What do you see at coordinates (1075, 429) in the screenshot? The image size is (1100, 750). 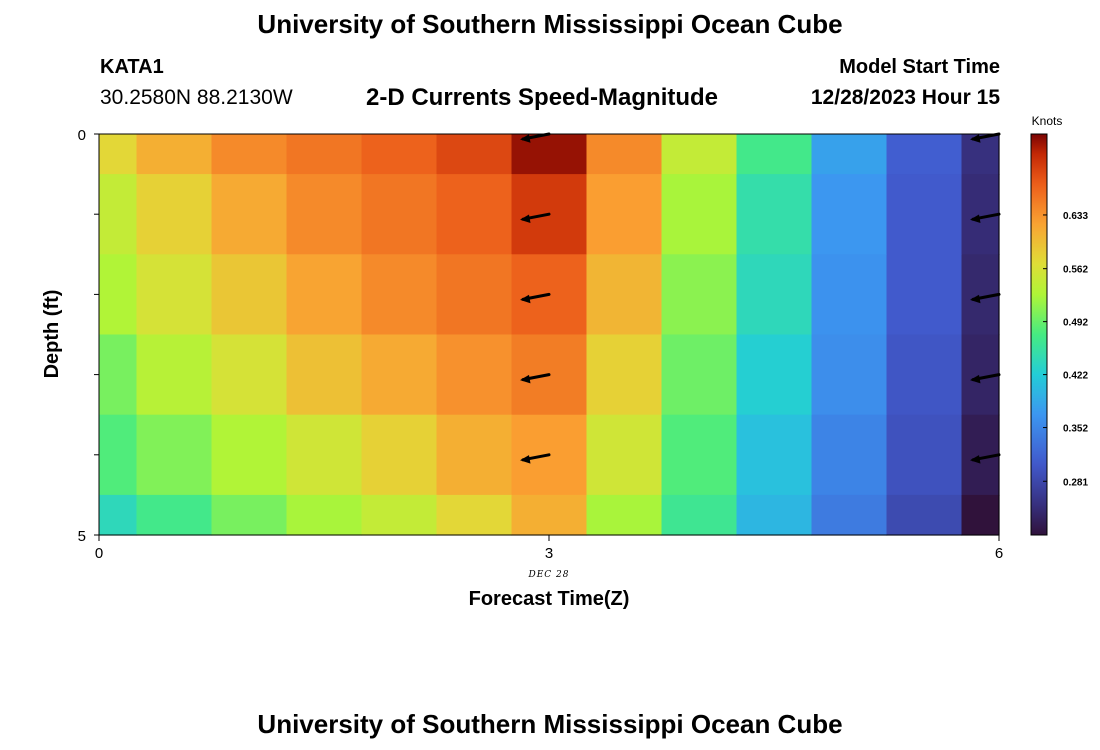 I see `colorbar-tick-label: 0.352` at bounding box center [1075, 429].